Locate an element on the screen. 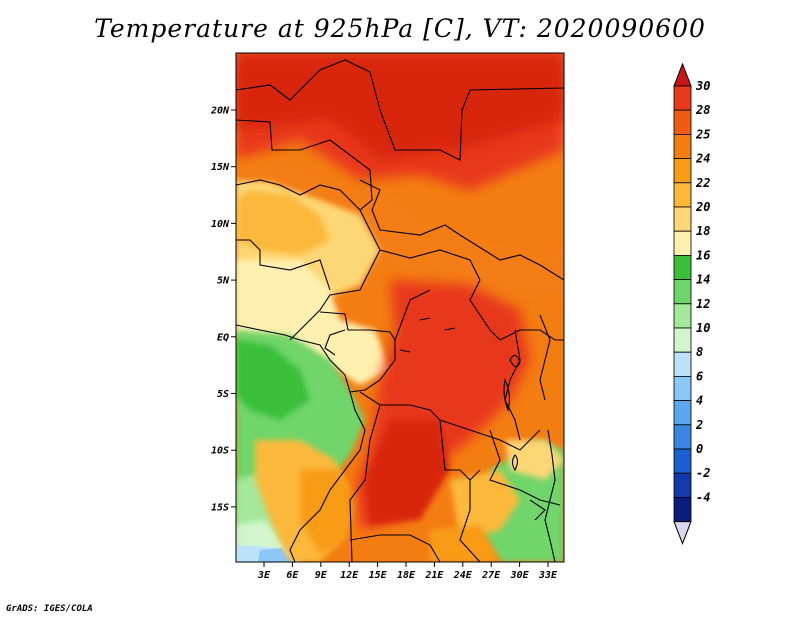 The width and height of the screenshot is (800, 618). colorbar-label: 12 is located at coordinates (703, 304).